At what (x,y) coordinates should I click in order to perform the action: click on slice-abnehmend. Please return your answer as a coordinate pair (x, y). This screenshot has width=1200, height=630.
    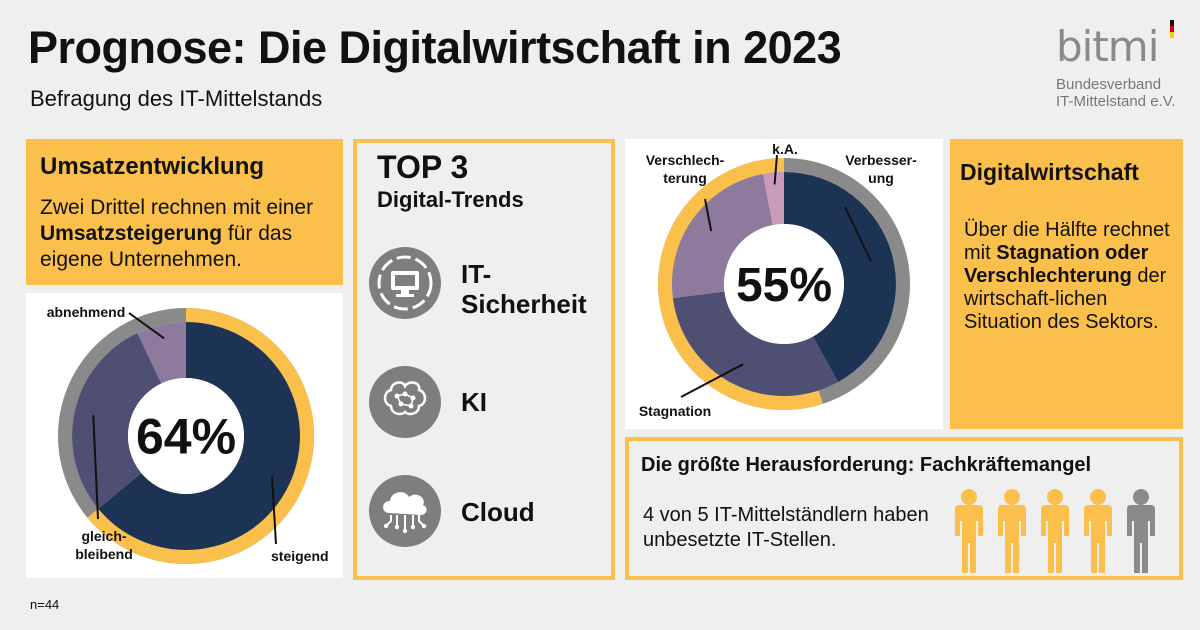
    Looking at the image, I should click on (161, 353).